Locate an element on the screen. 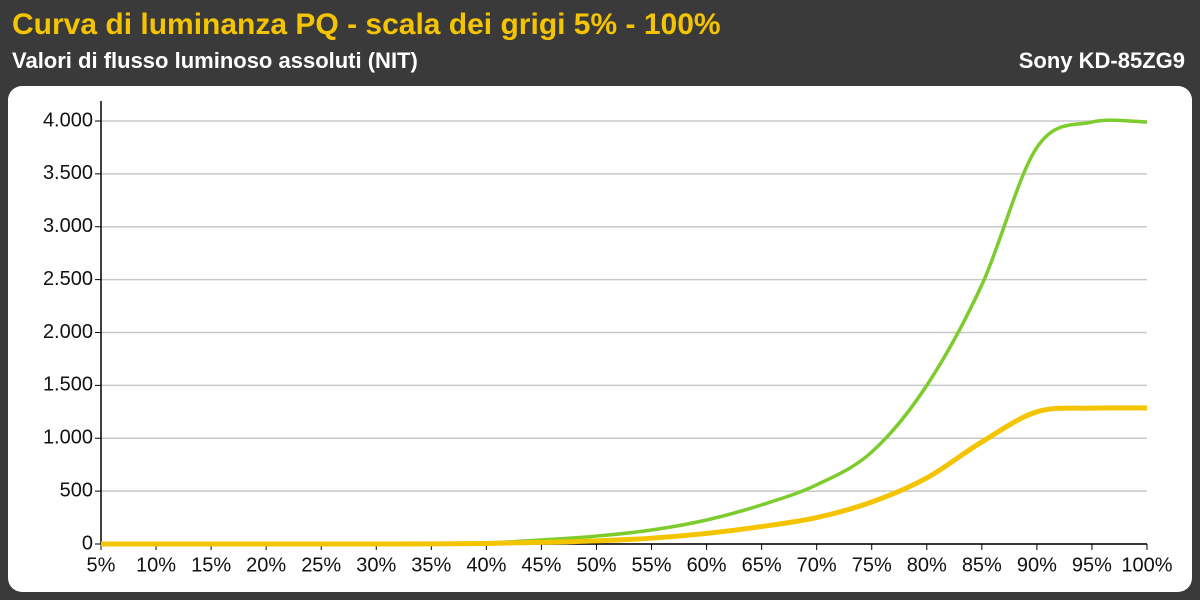  y-tick-label: 3.000 is located at coordinates (68, 226).